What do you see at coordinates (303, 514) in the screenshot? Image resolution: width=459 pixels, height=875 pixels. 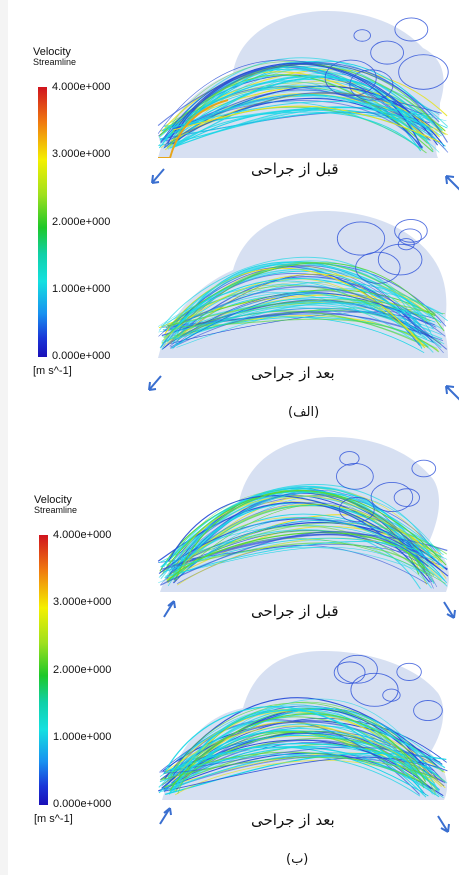 I see `streamline-render-b-before` at bounding box center [303, 514].